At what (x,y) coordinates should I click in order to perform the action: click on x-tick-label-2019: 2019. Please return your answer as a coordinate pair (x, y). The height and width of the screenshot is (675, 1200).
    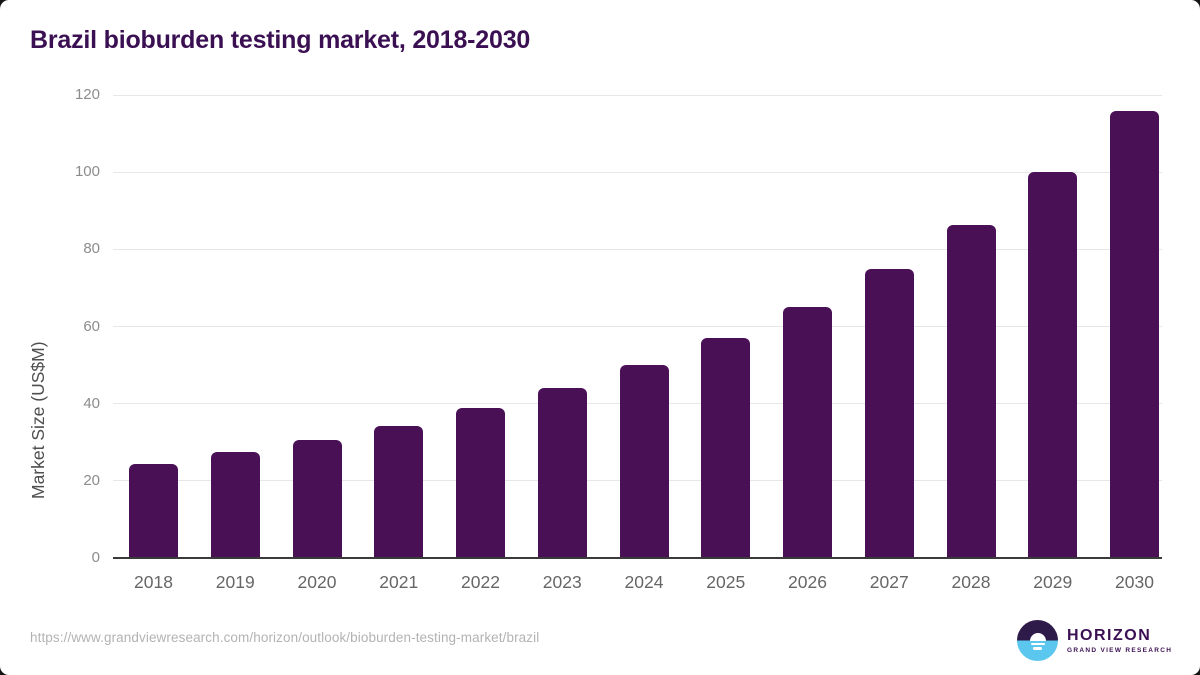
    Looking at the image, I should click on (235, 582).